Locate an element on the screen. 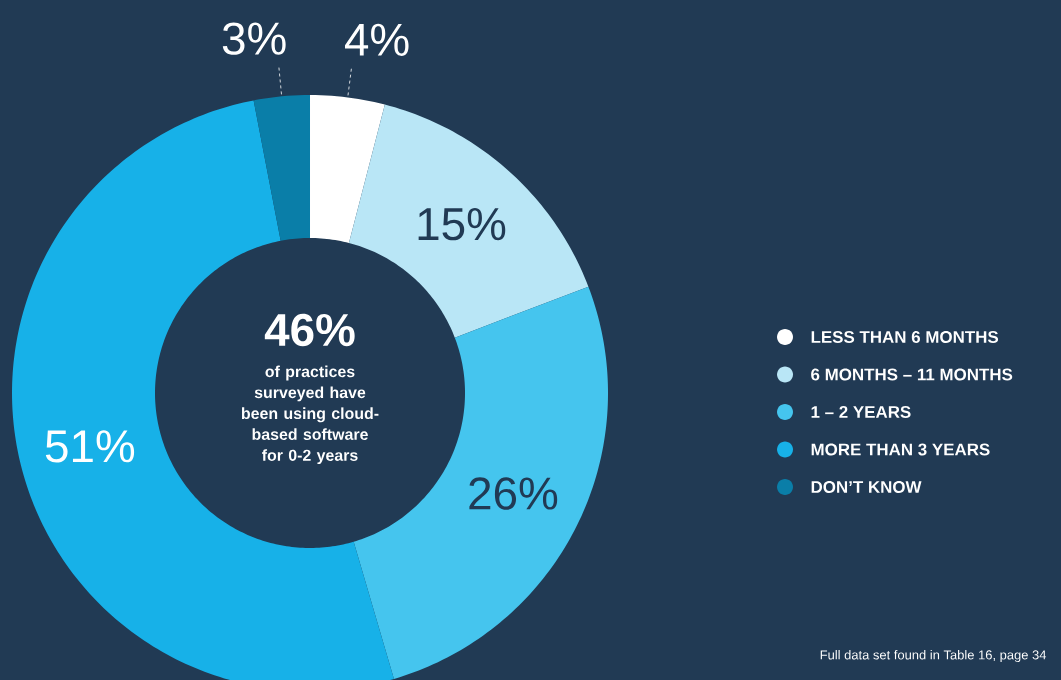 This screenshot has width=1061, height=680. data-label: 51% is located at coordinates (90, 446).